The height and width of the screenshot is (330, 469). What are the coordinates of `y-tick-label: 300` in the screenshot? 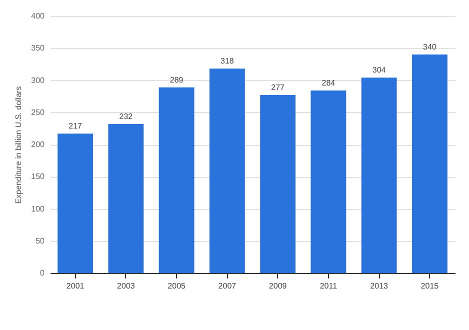 It's located at (38, 80).